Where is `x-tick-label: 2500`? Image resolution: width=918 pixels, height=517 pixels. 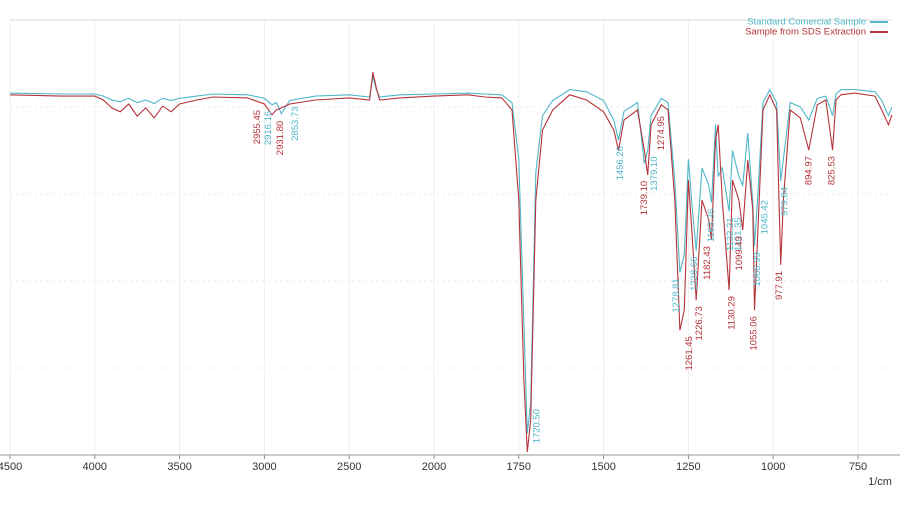
x-tick-label: 2500 is located at coordinates (349, 467).